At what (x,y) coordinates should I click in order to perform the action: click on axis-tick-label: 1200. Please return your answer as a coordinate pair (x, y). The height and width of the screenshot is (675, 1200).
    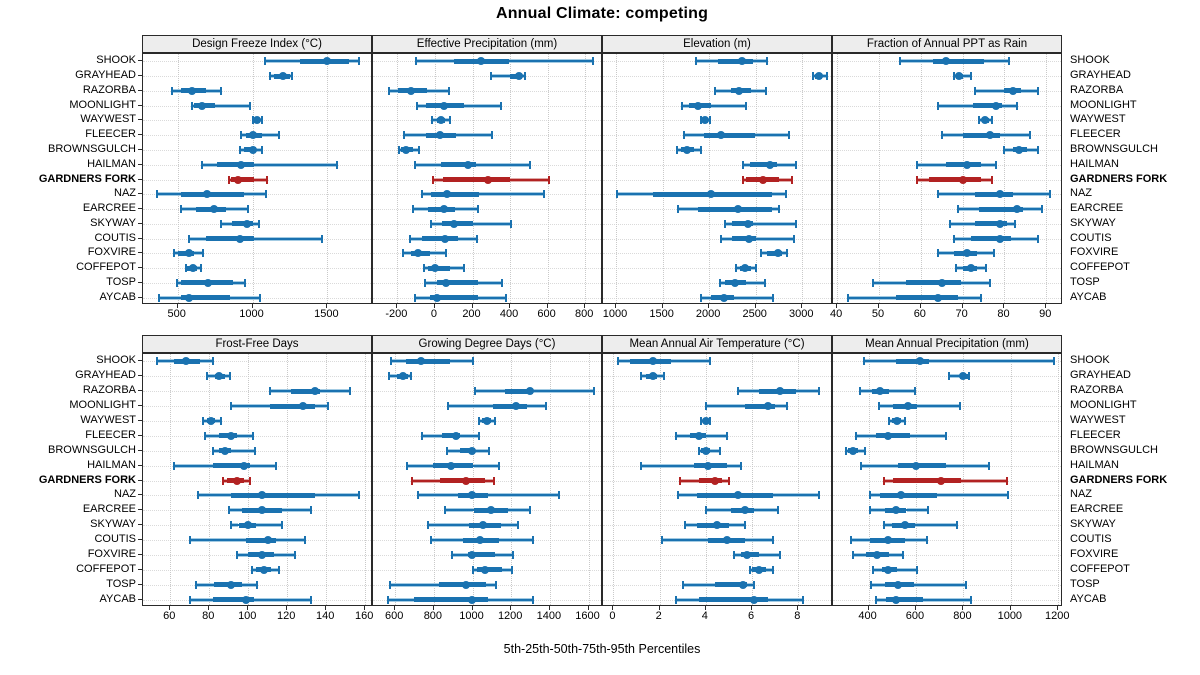
    Looking at the image, I should click on (510, 616).